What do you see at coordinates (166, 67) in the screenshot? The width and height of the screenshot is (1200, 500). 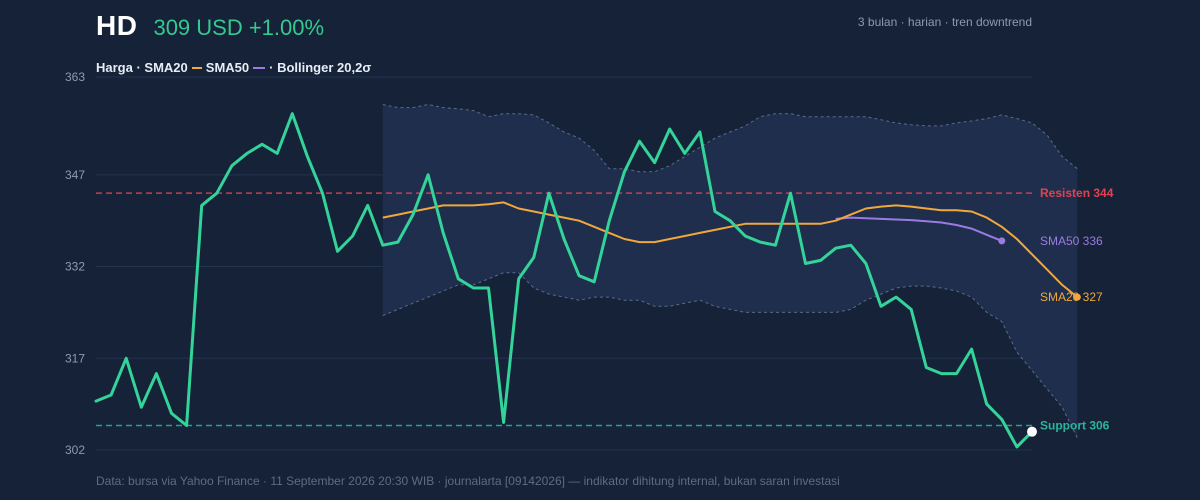 I see `legend-sma20-label: SMA20` at bounding box center [166, 67].